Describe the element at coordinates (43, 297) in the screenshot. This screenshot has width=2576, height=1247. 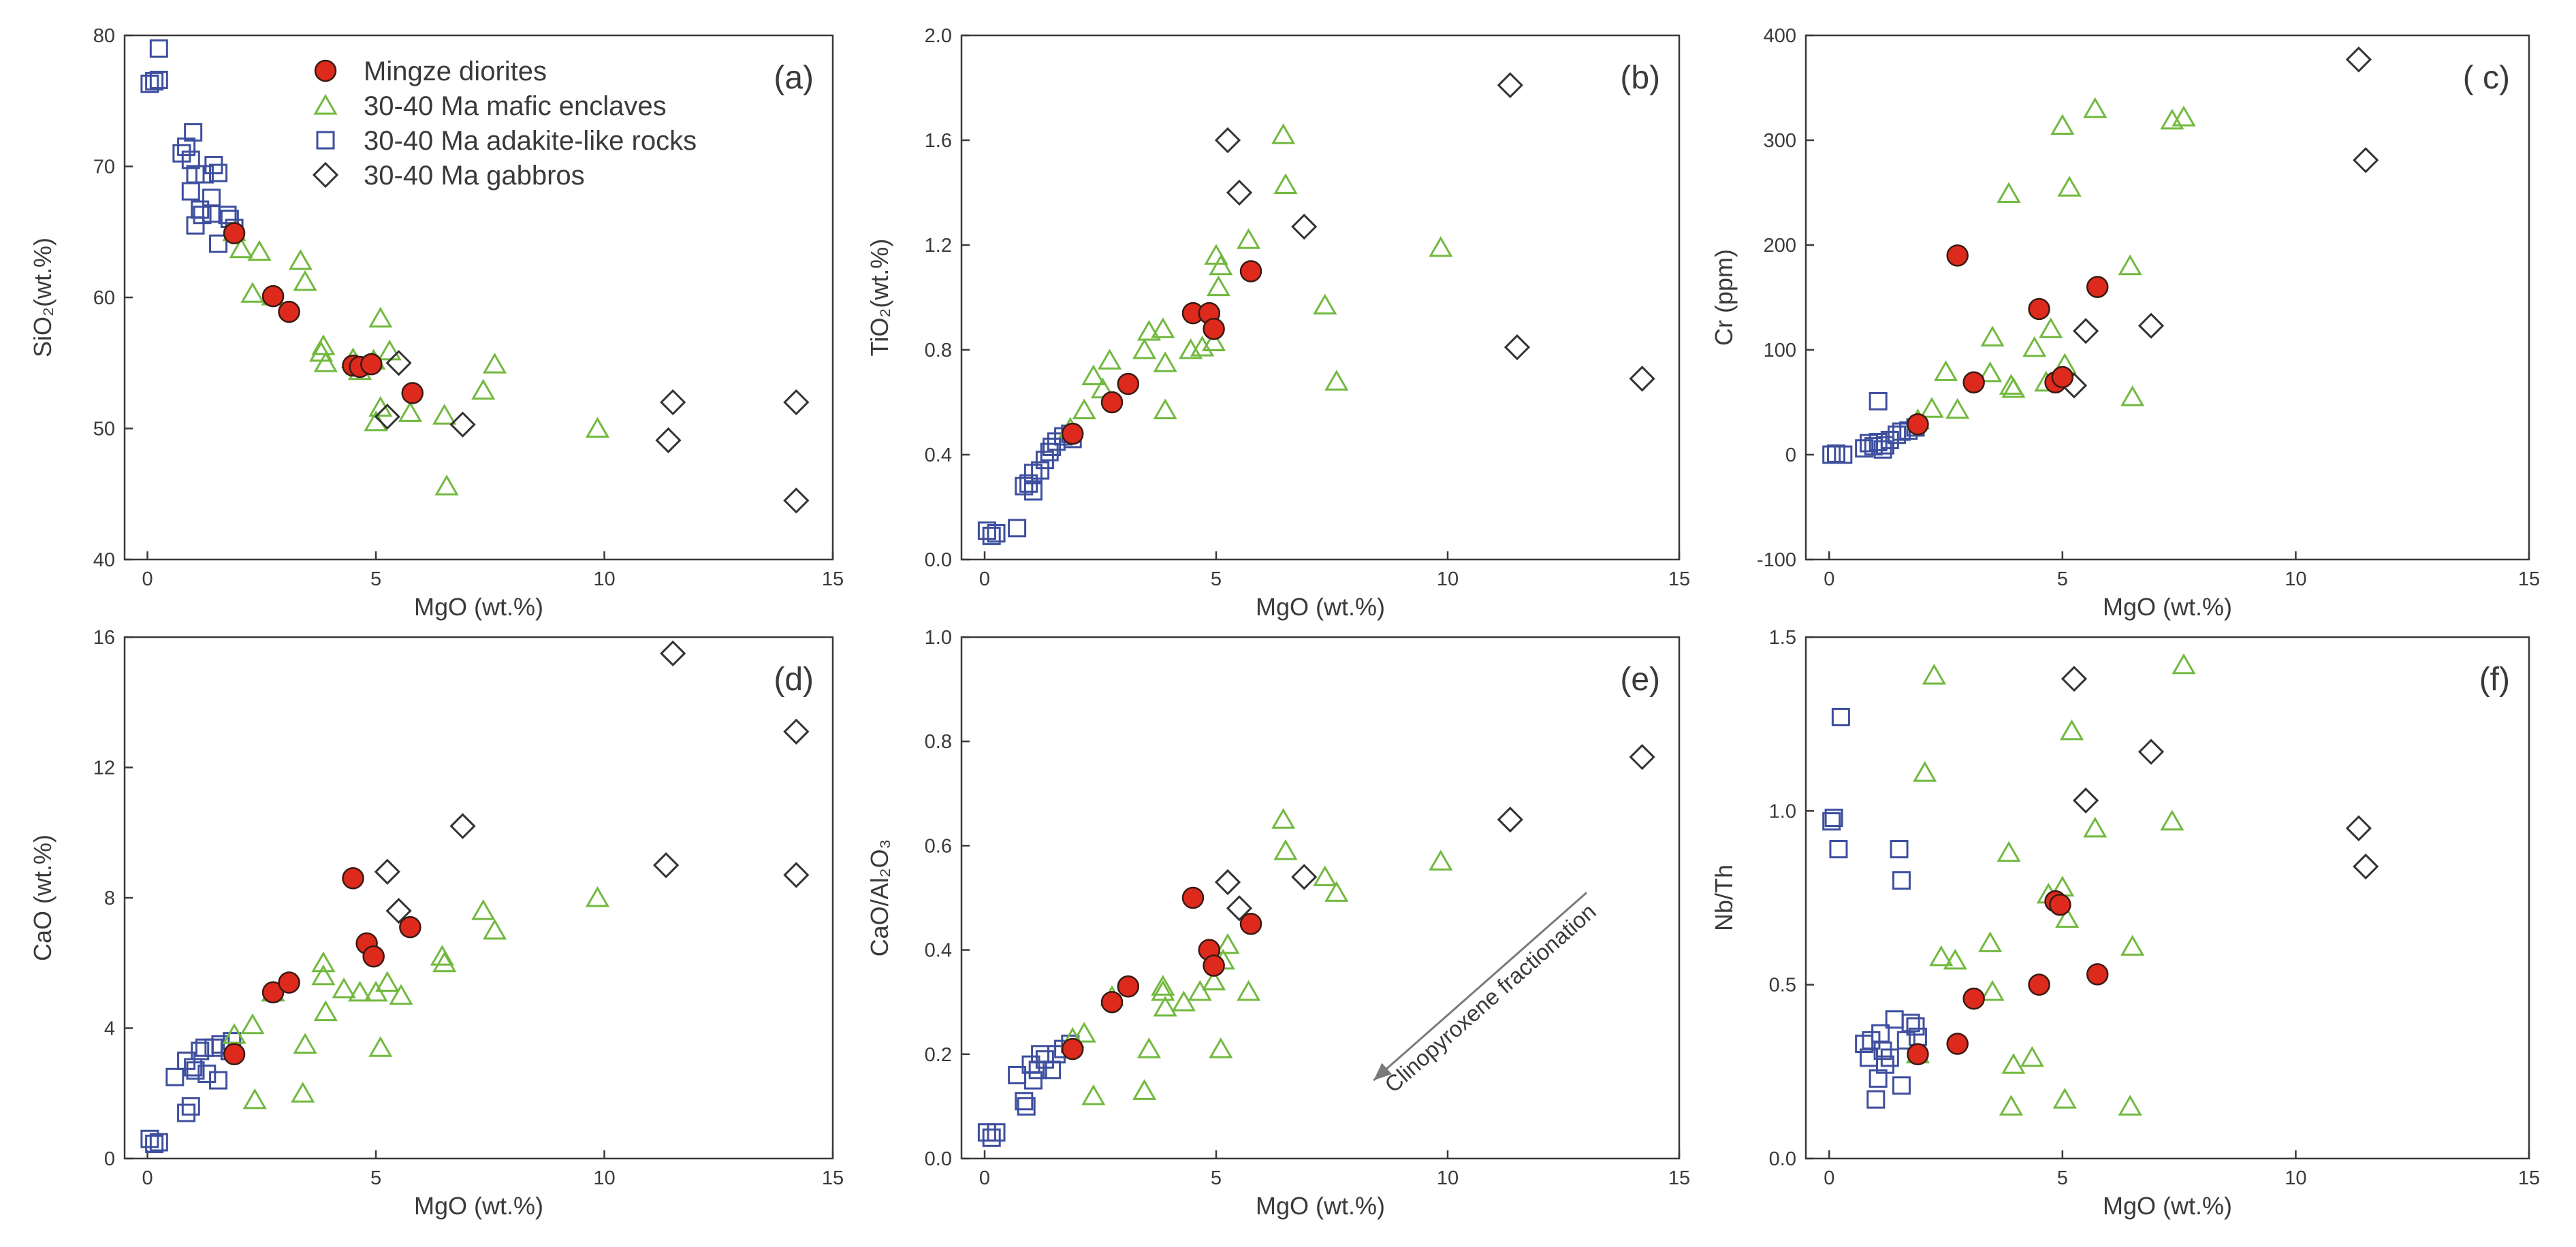
I see `y-axis-label: SiO₂(wt.%)` at that location.